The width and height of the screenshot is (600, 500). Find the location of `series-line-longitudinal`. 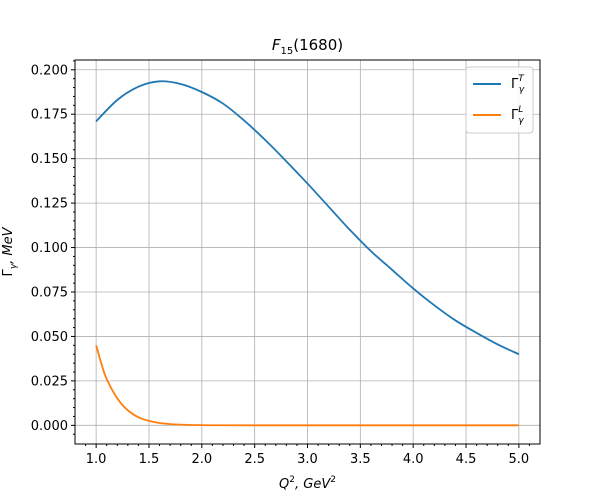

series-line-longitudinal is located at coordinates (307, 386).